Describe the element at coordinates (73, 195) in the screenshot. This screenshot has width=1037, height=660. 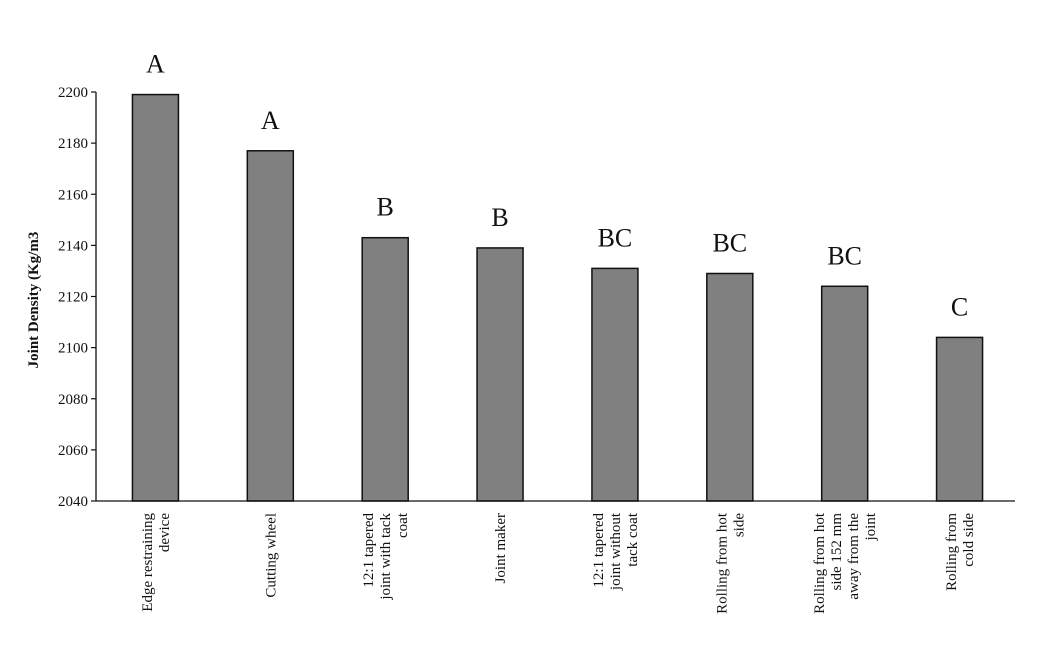
I see `y-tick-label: 2160` at that location.